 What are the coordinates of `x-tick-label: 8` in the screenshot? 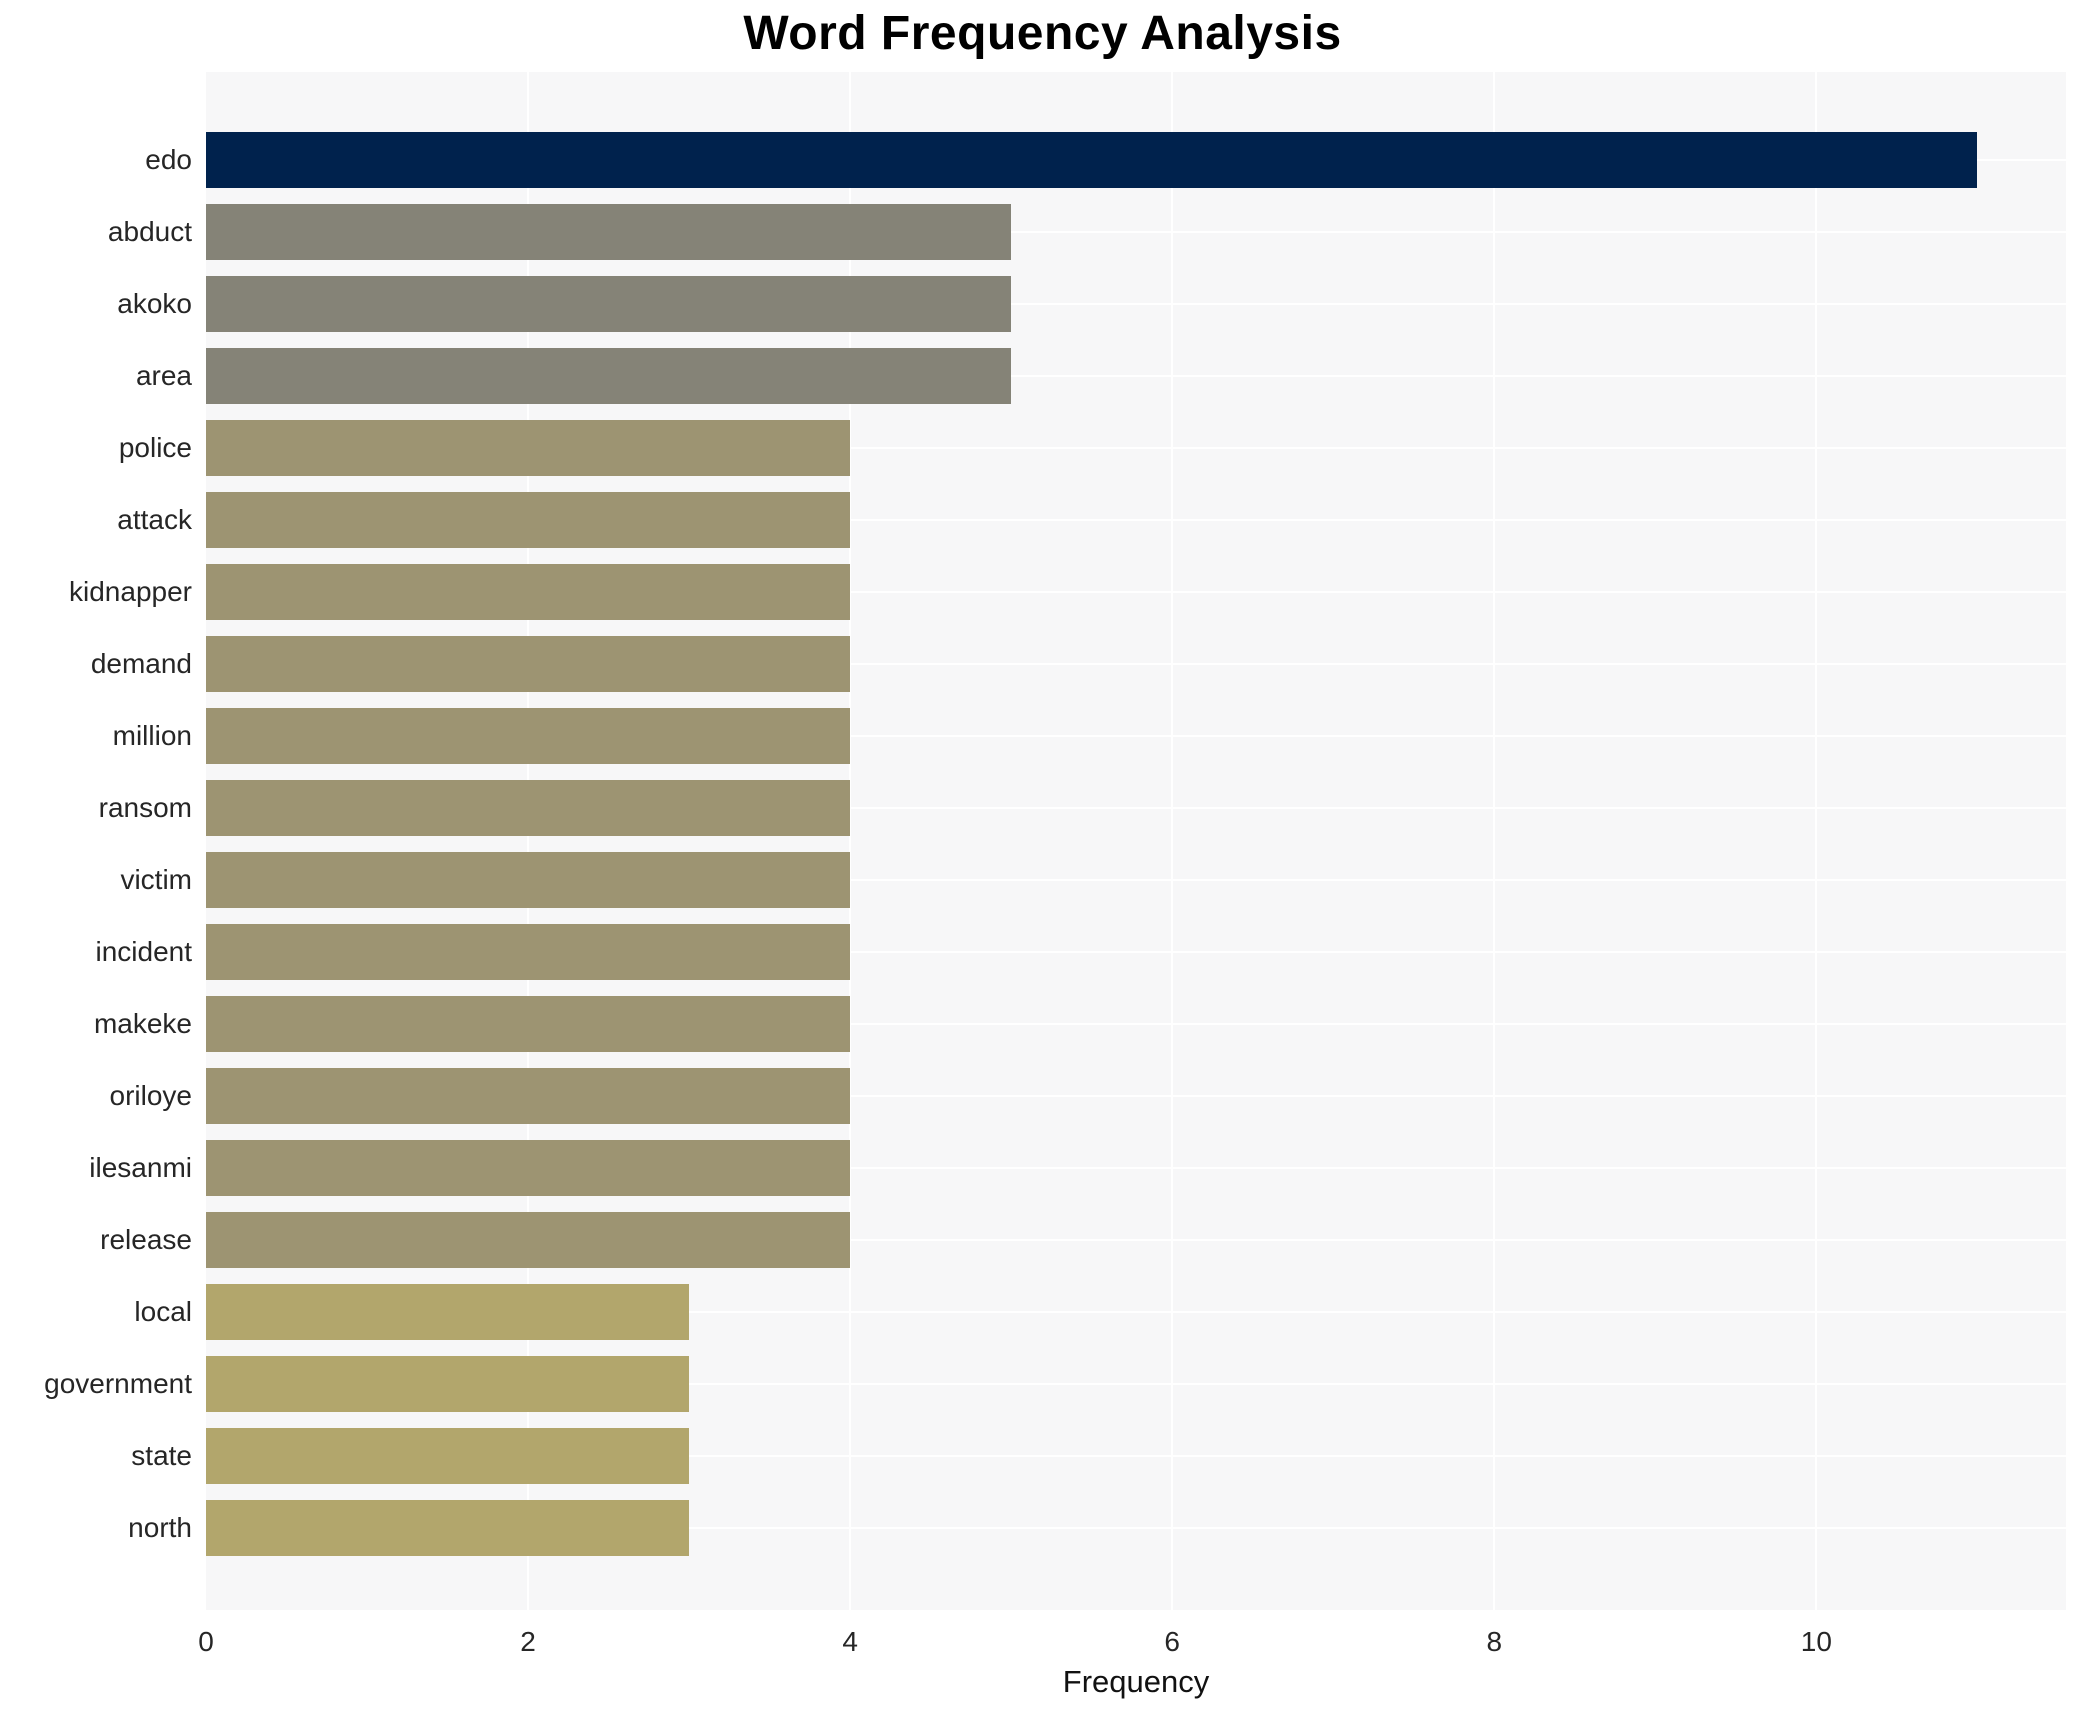 It's located at (1494, 1641).